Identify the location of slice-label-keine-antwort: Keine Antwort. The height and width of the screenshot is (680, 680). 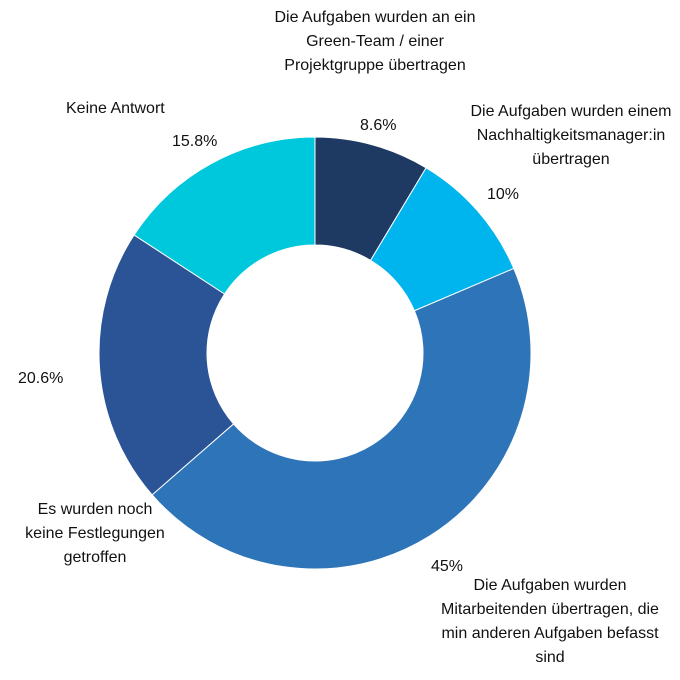
(115, 108).